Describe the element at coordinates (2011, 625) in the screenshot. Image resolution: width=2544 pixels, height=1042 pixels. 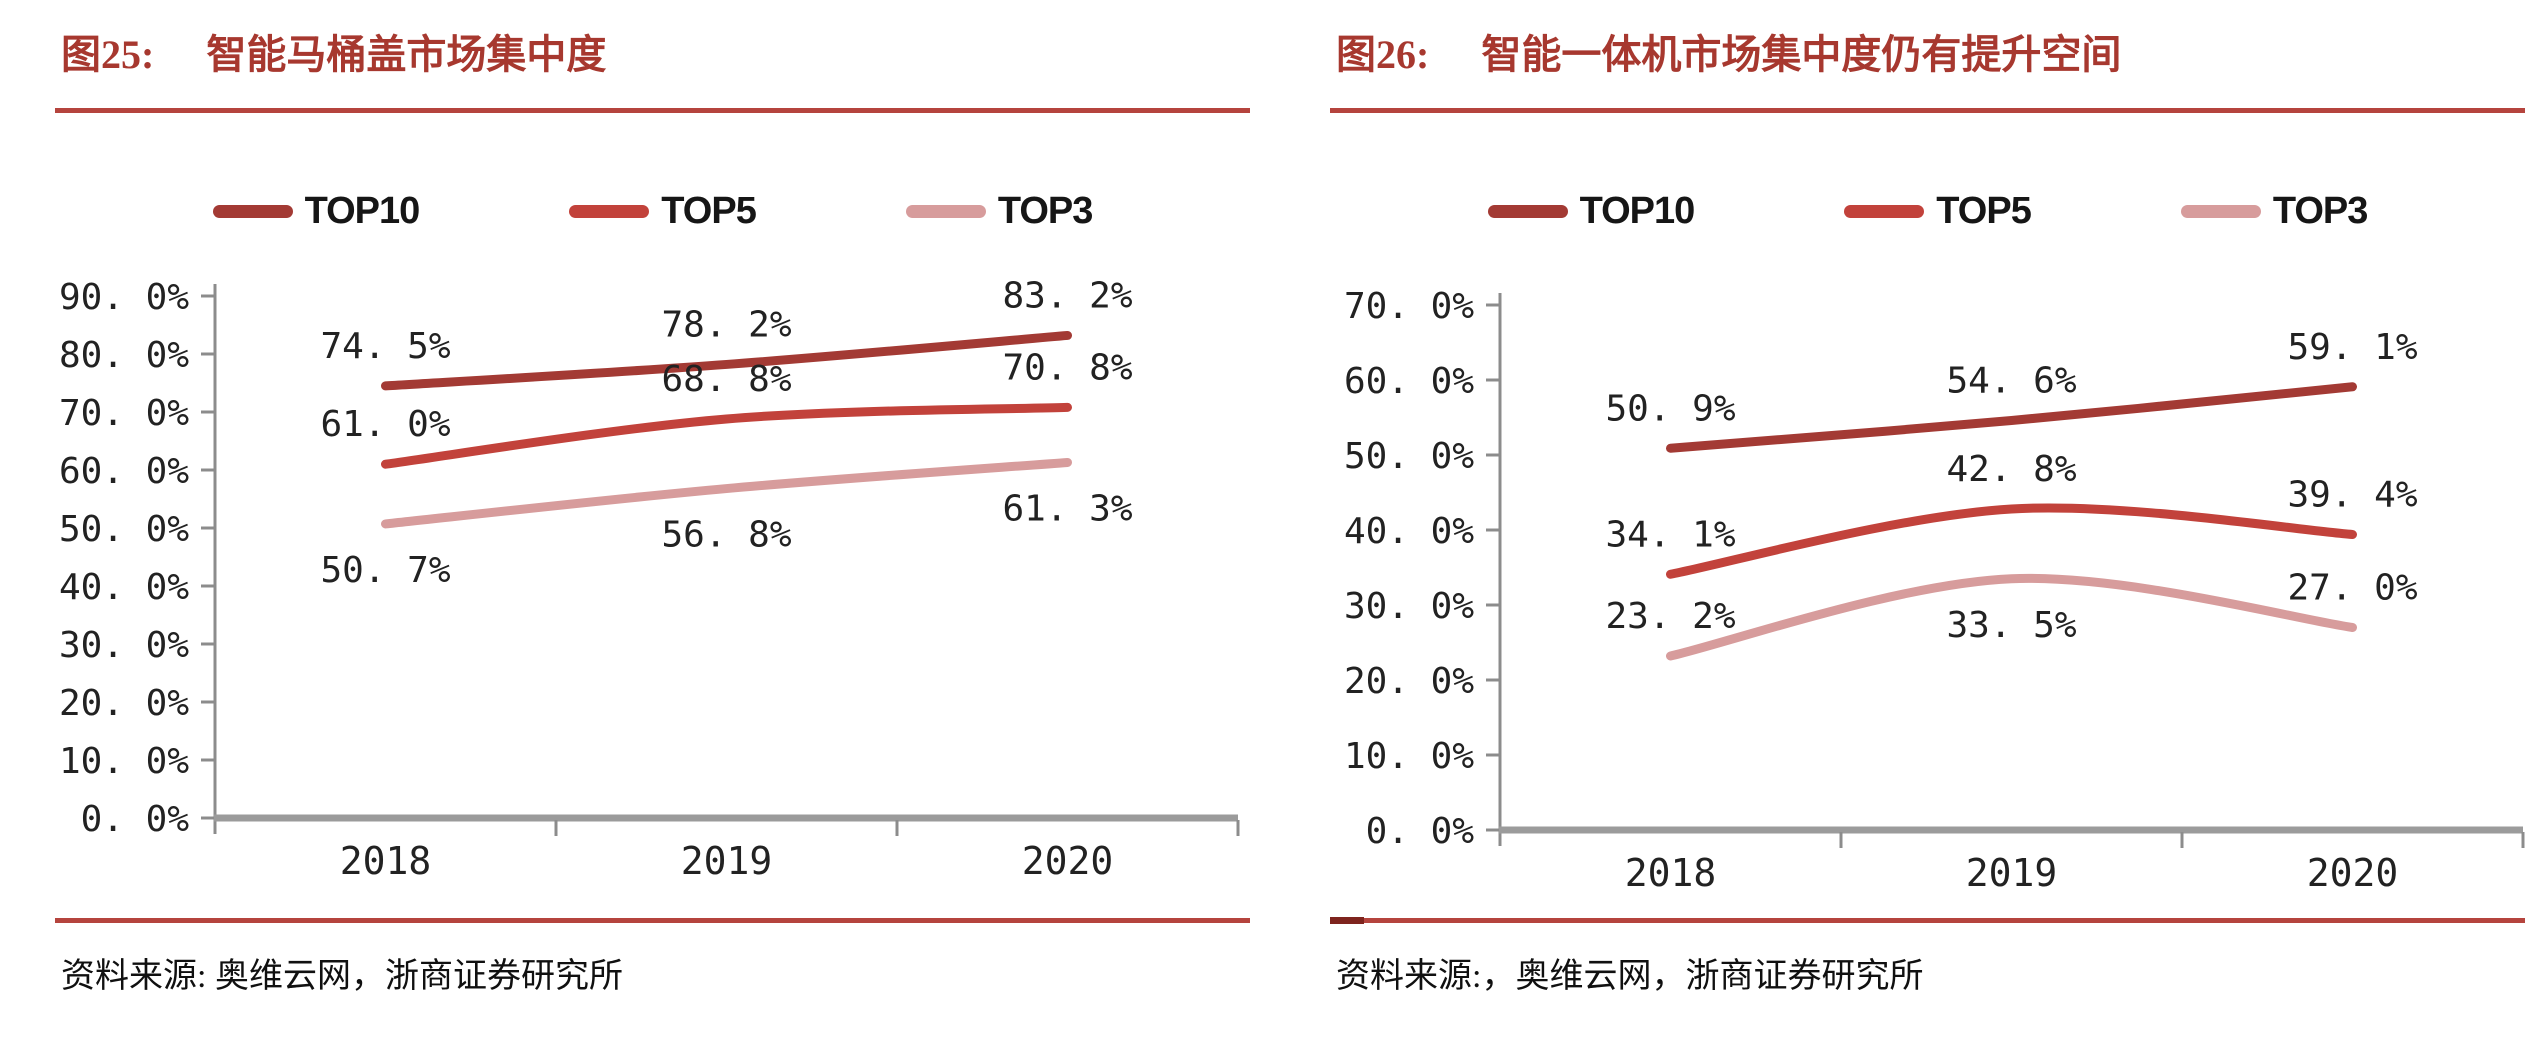
I see `data-label-top3-2019: 33. 5%` at that location.